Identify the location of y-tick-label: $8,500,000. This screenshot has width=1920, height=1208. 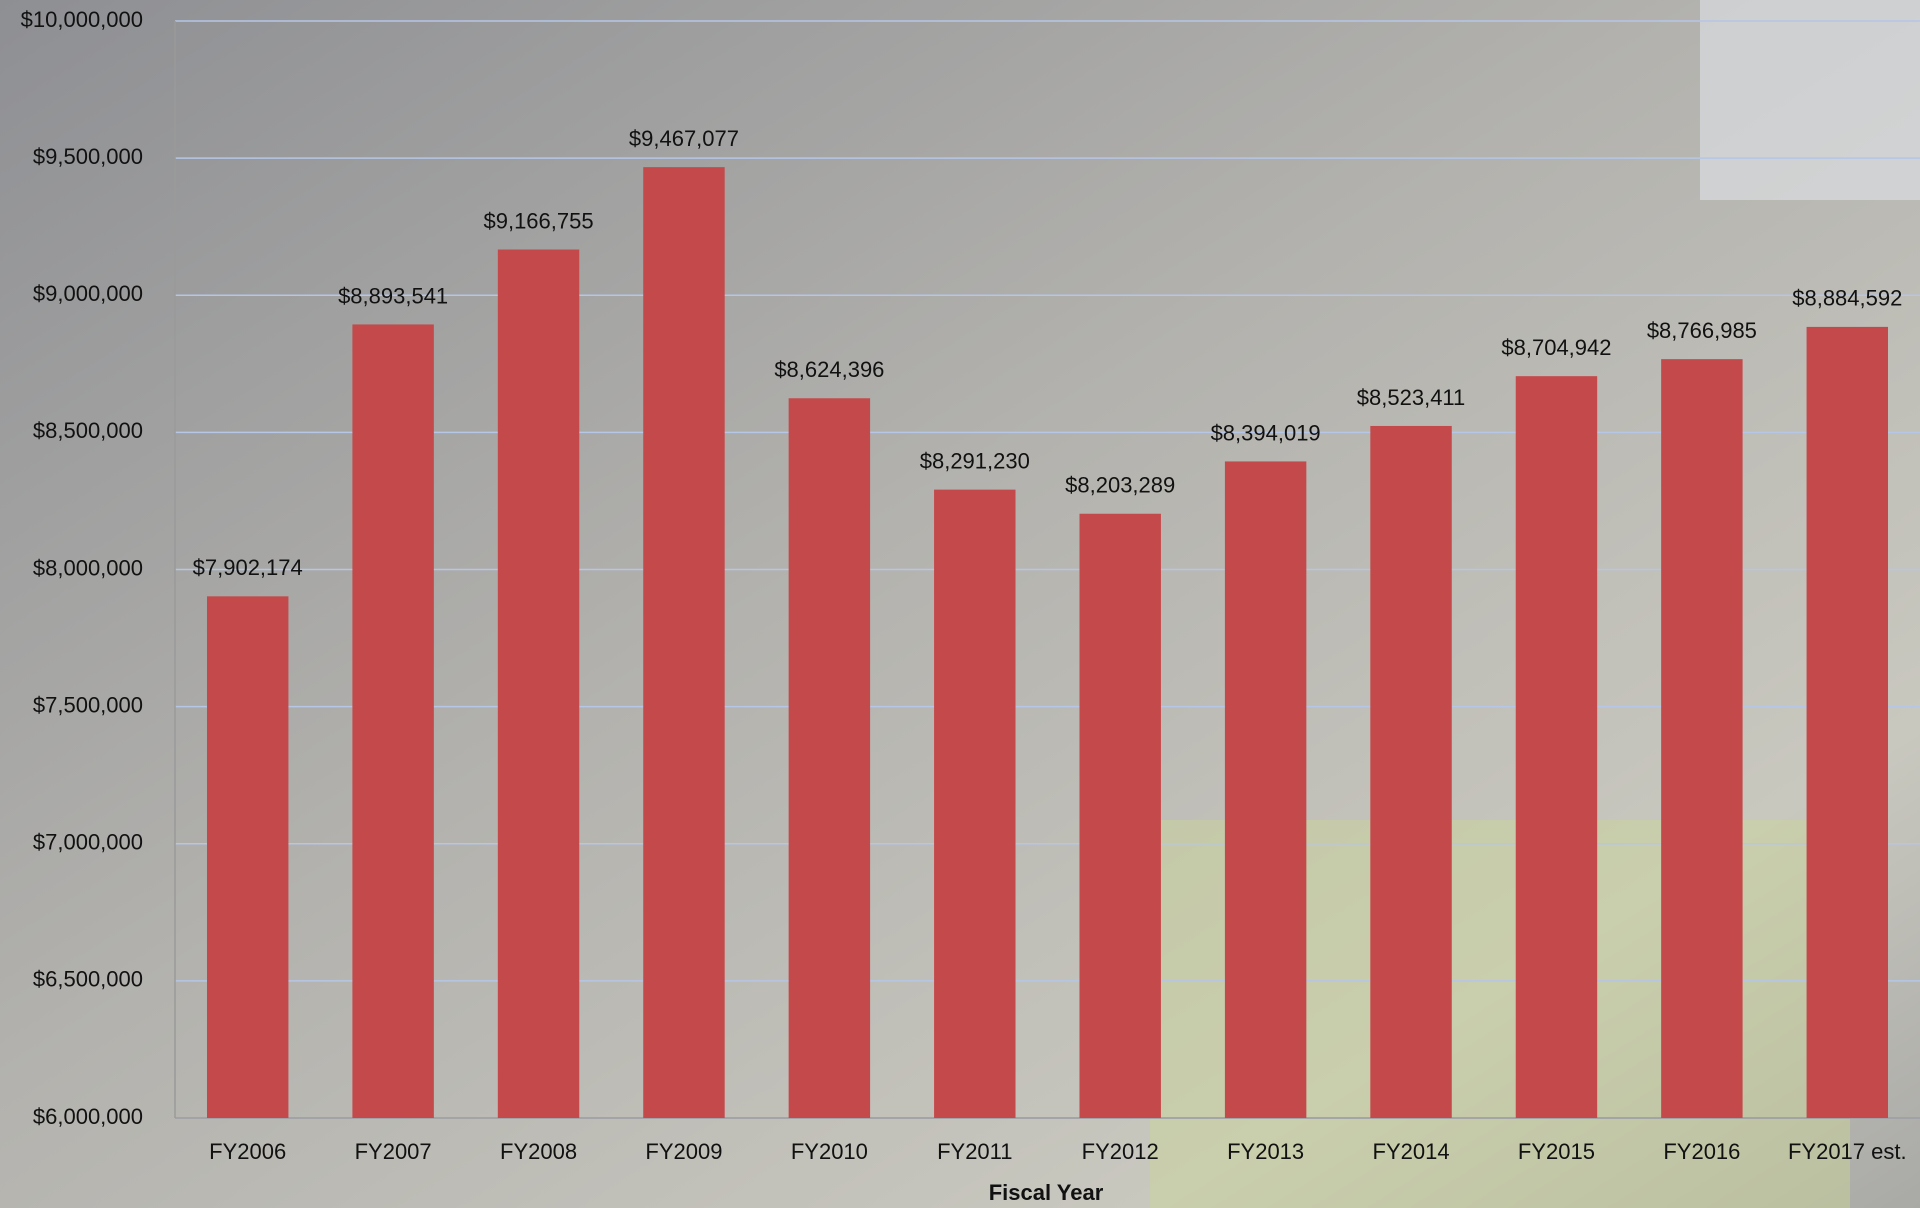
(88, 430).